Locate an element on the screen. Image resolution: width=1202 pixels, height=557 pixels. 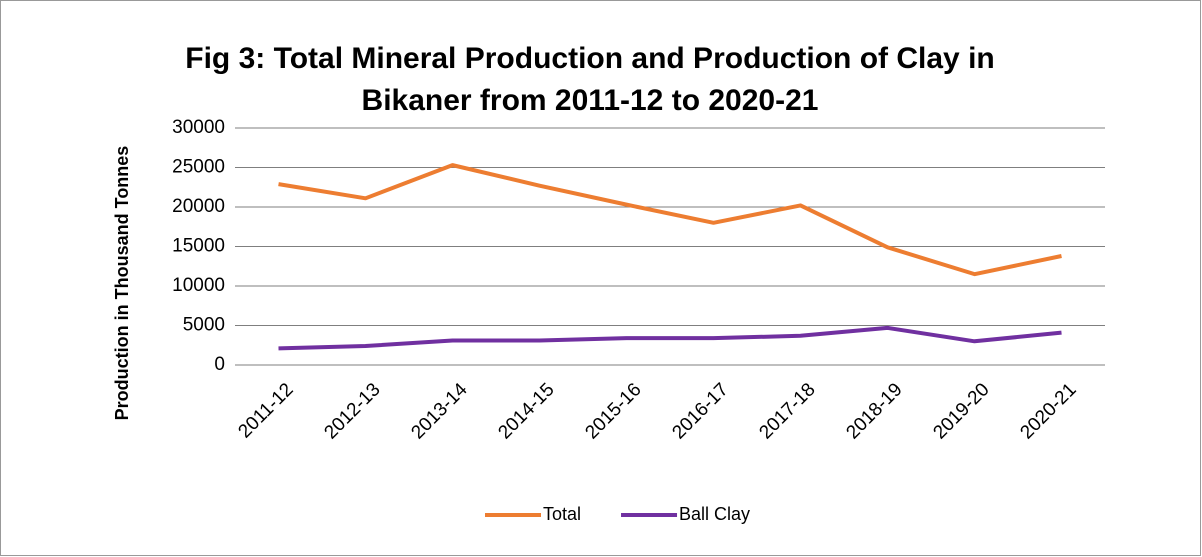
y-tick-label: 25000 is located at coordinates (198, 167).